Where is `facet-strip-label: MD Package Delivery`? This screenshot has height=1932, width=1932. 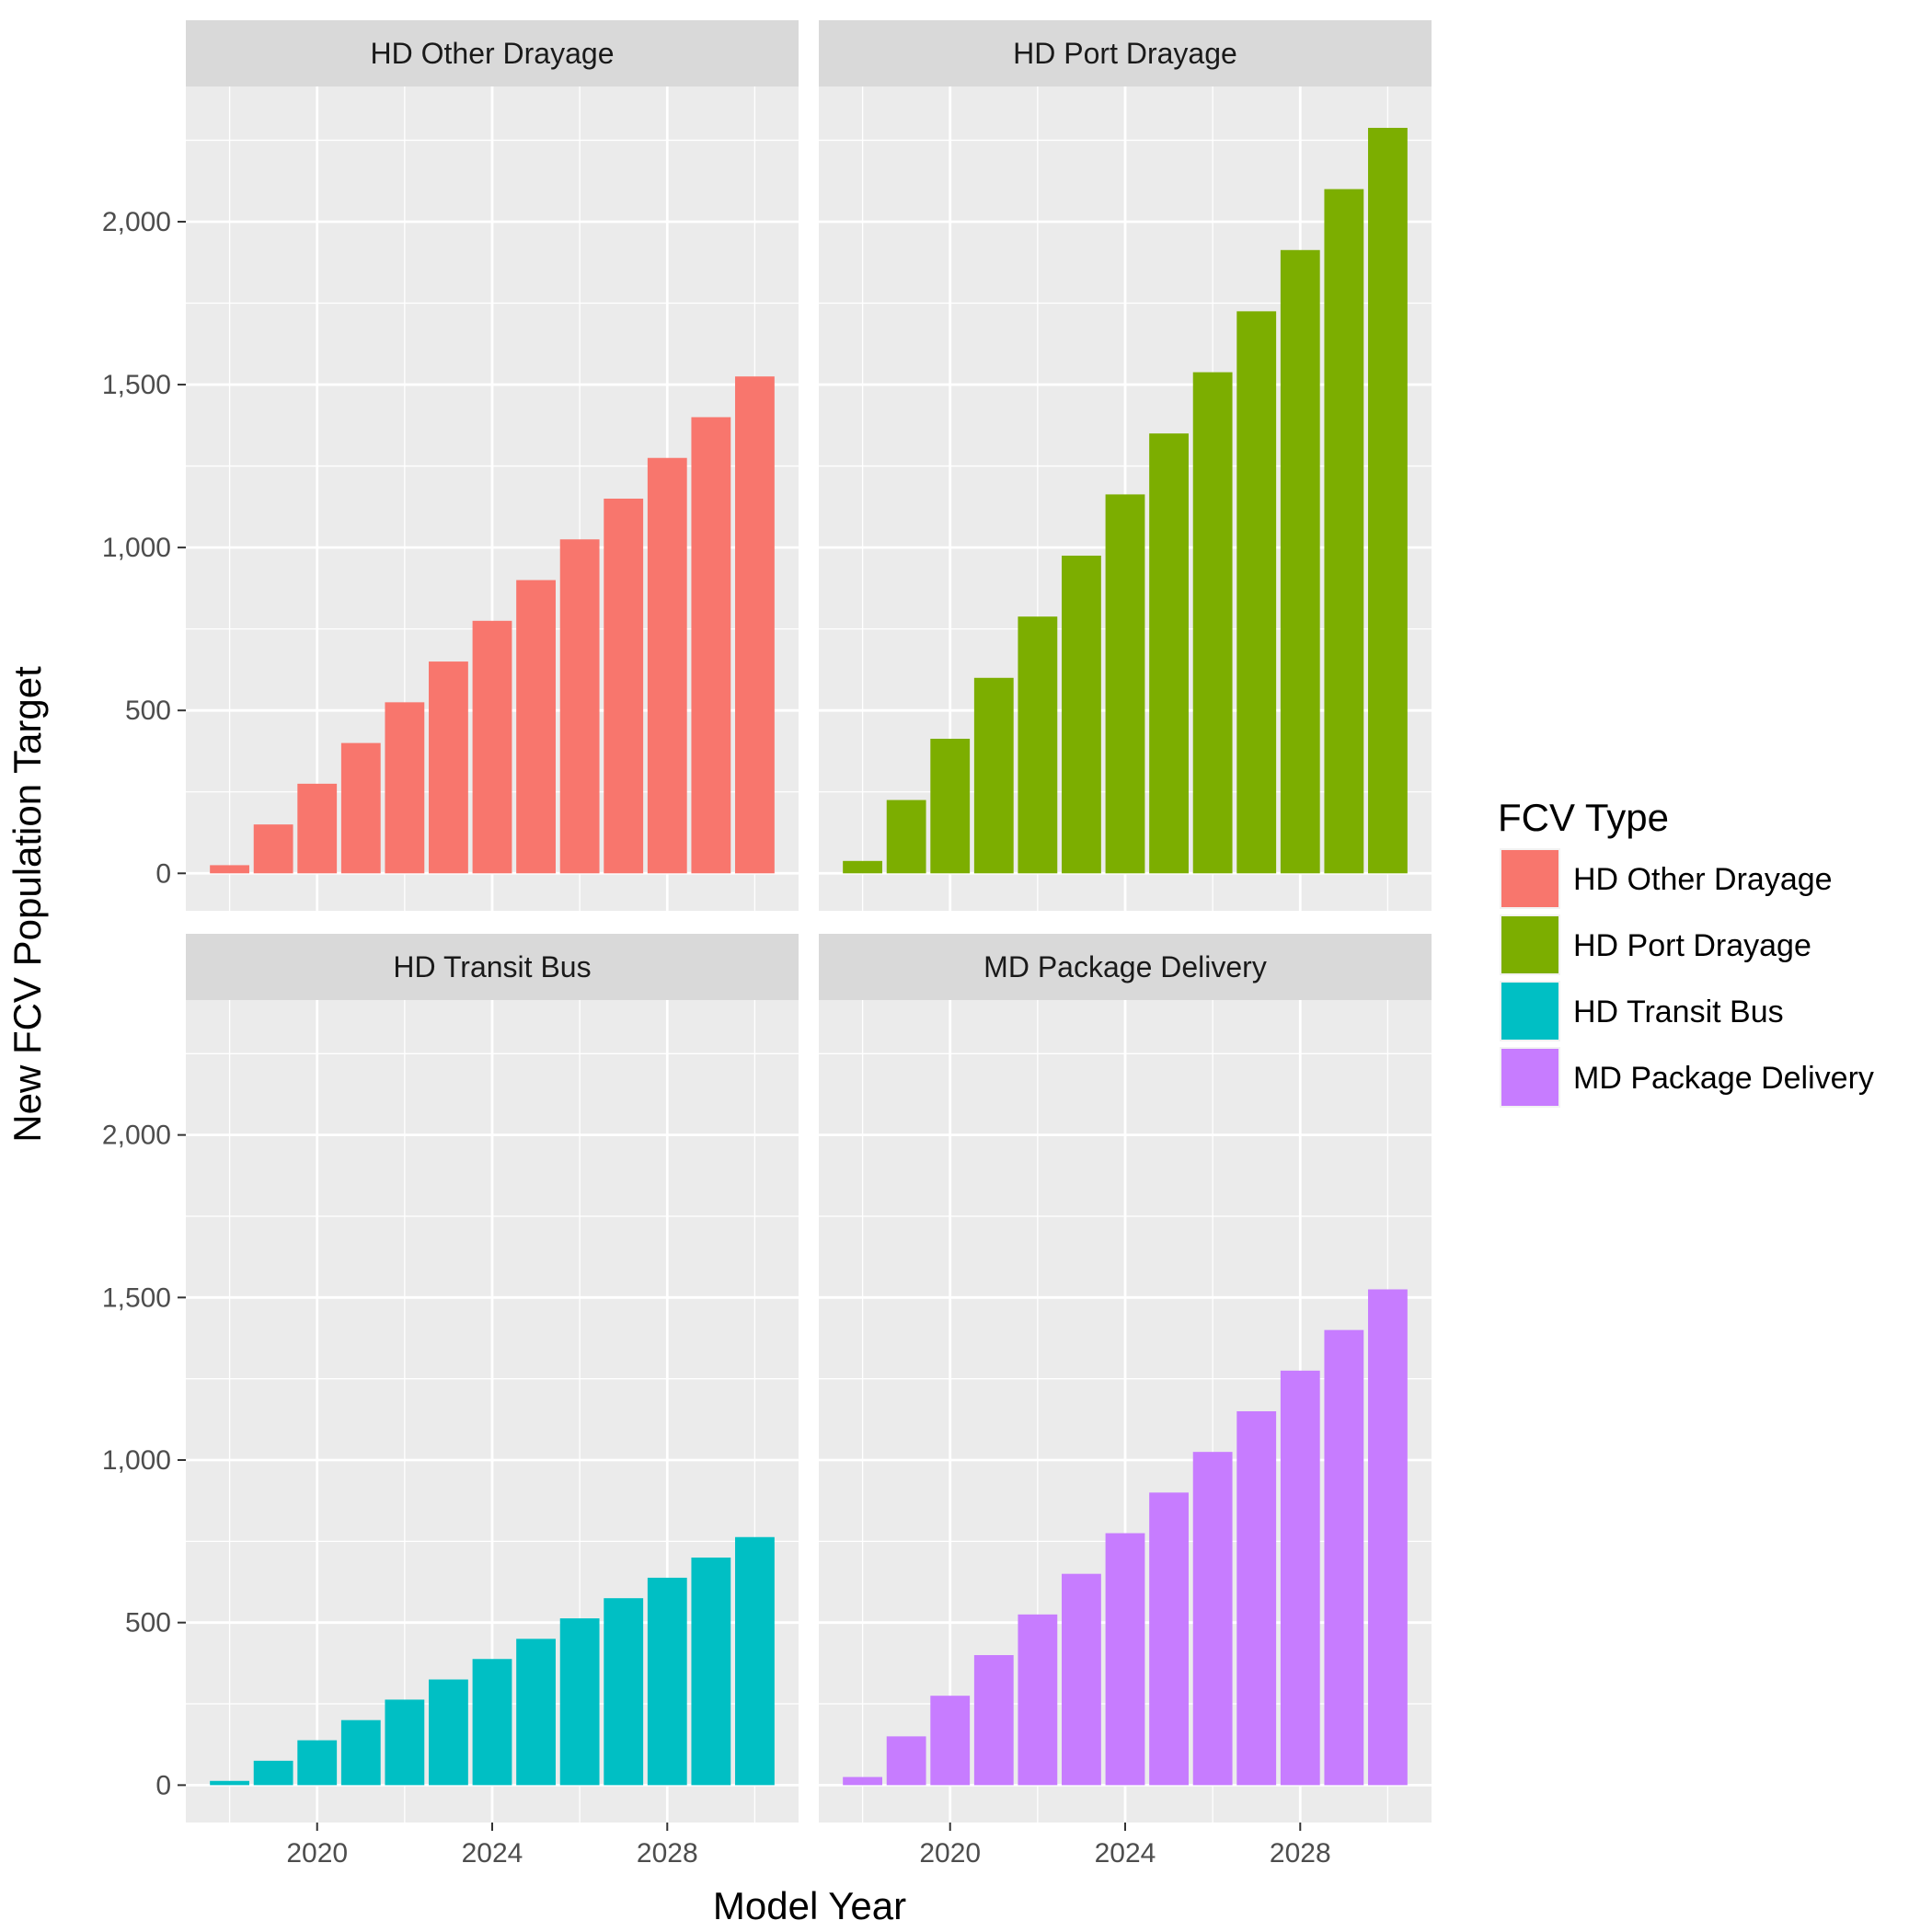
facet-strip-label: MD Package Delivery is located at coordinates (1125, 966).